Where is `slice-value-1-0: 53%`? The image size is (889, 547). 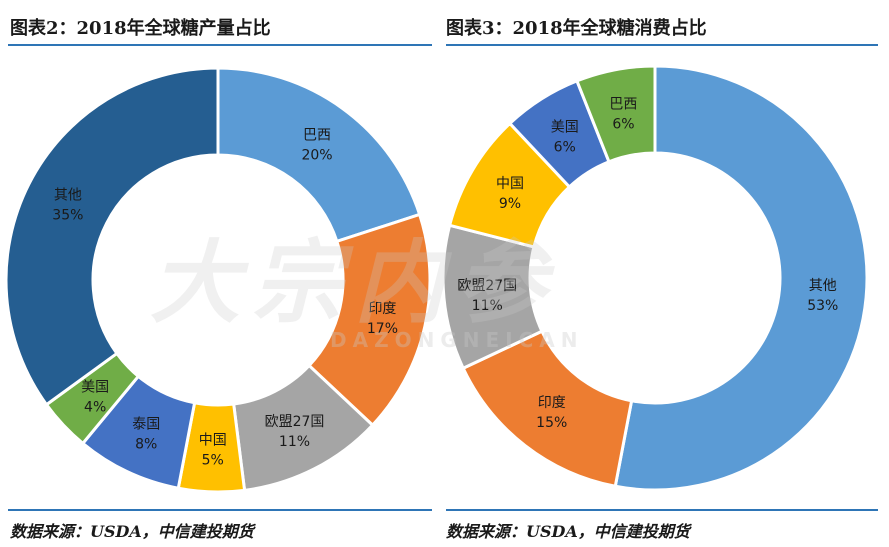 slice-value-1-0: 53% is located at coordinates (822, 306).